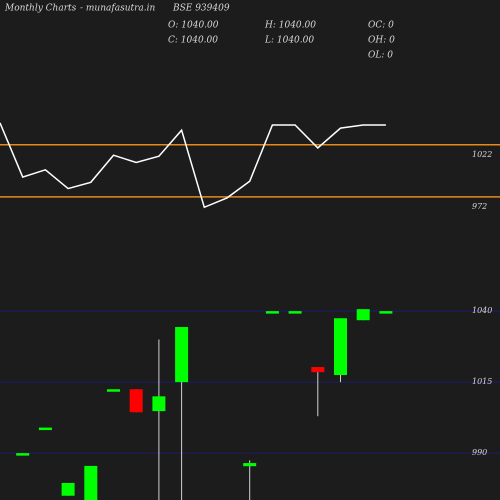 This screenshot has width=500, height=500. What do you see at coordinates (482, 154) in the screenshot?
I see `y-tick-label: 1022` at bounding box center [482, 154].